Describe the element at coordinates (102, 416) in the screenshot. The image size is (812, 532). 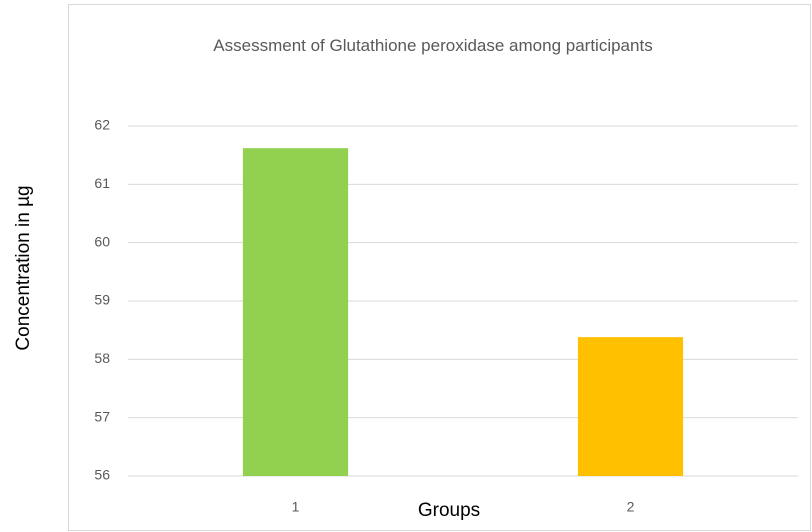
I see `y-tick-label: 57` at that location.